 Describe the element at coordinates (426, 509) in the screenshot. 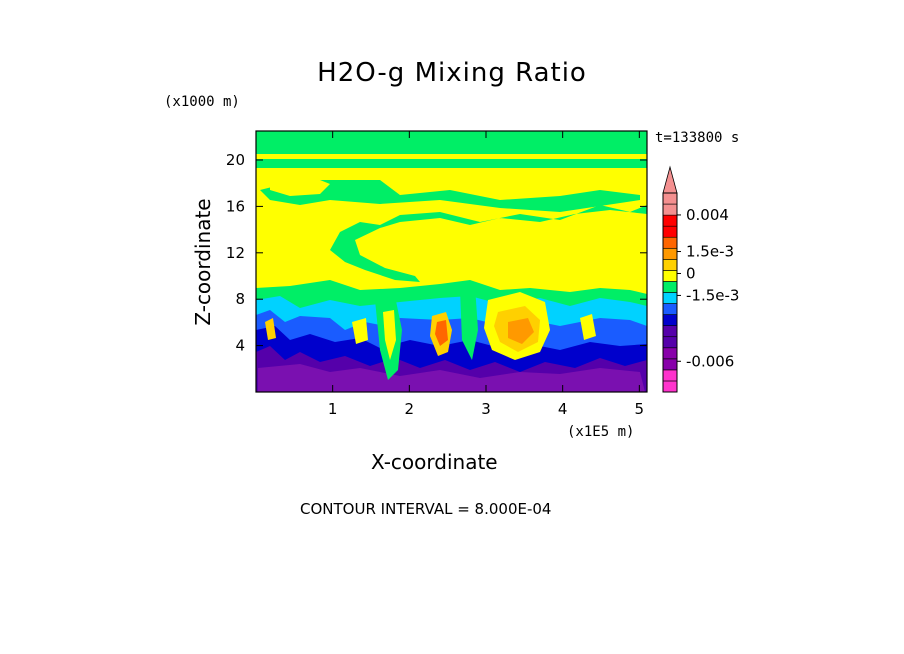

I see `contour-interval-label: CONTOUR INTERVAL = 8.000E-04` at that location.